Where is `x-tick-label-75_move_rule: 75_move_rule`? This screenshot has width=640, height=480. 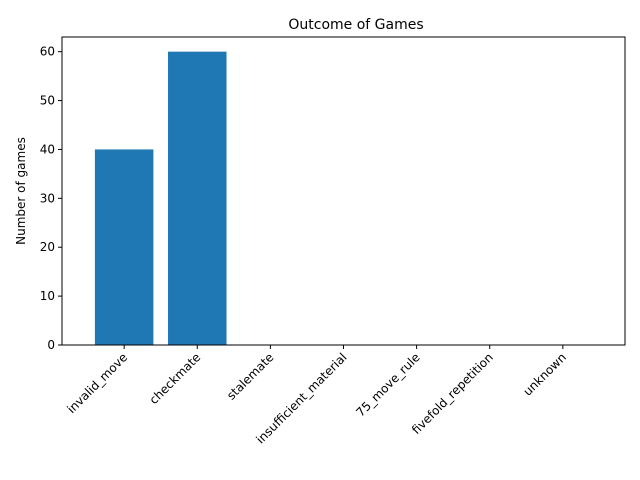
x-tick-label-75_move_rule: 75_move_rule is located at coordinates (387, 384).